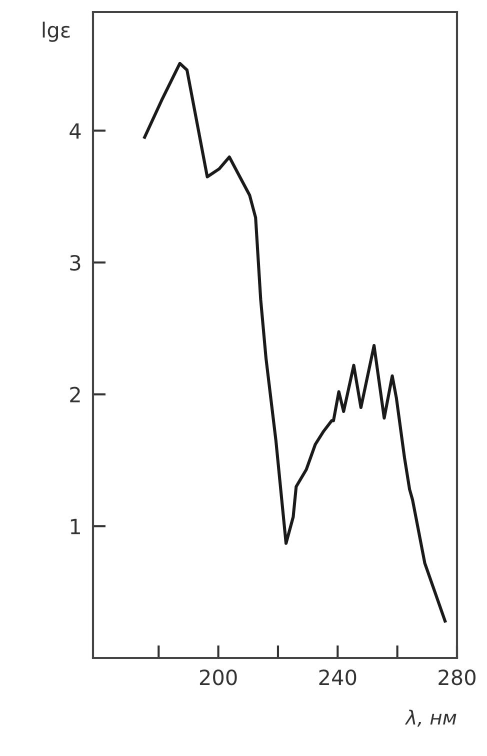  I want to click on y-tick-label: 3, so click(75, 262).